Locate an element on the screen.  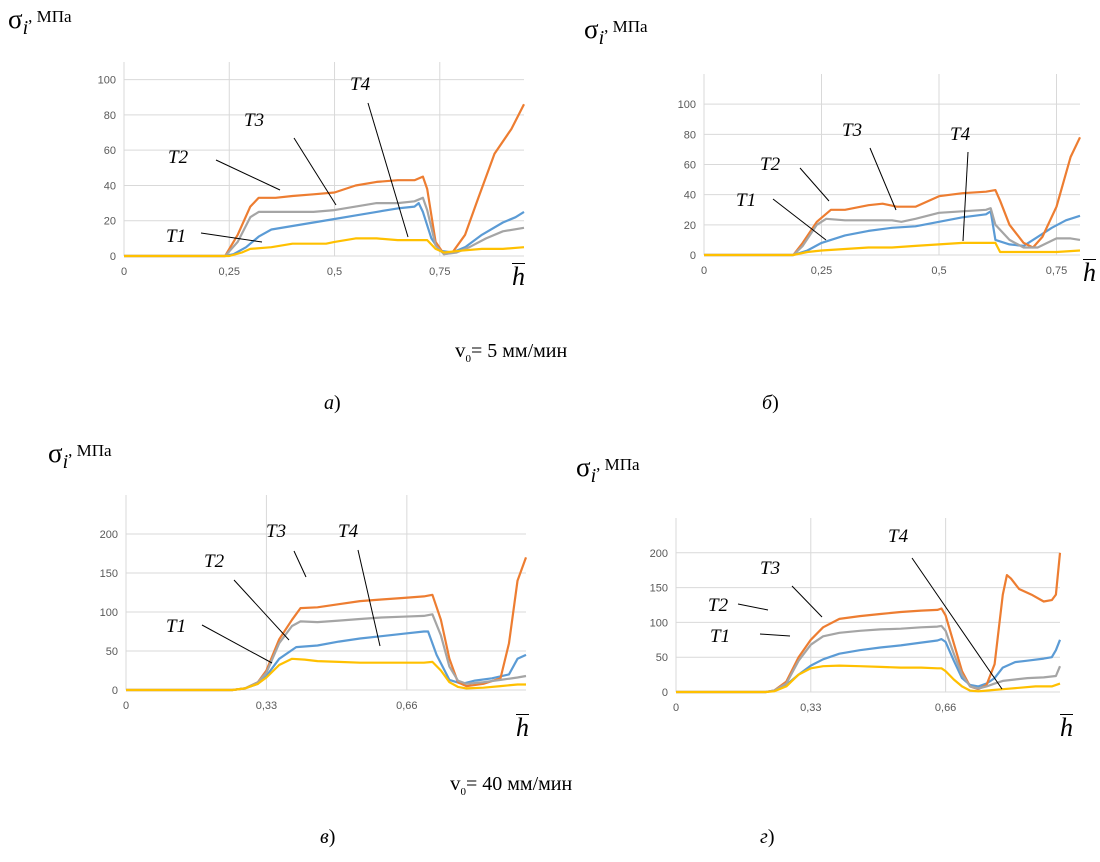
panel-letter-d: г) is located at coordinates (767, 837).